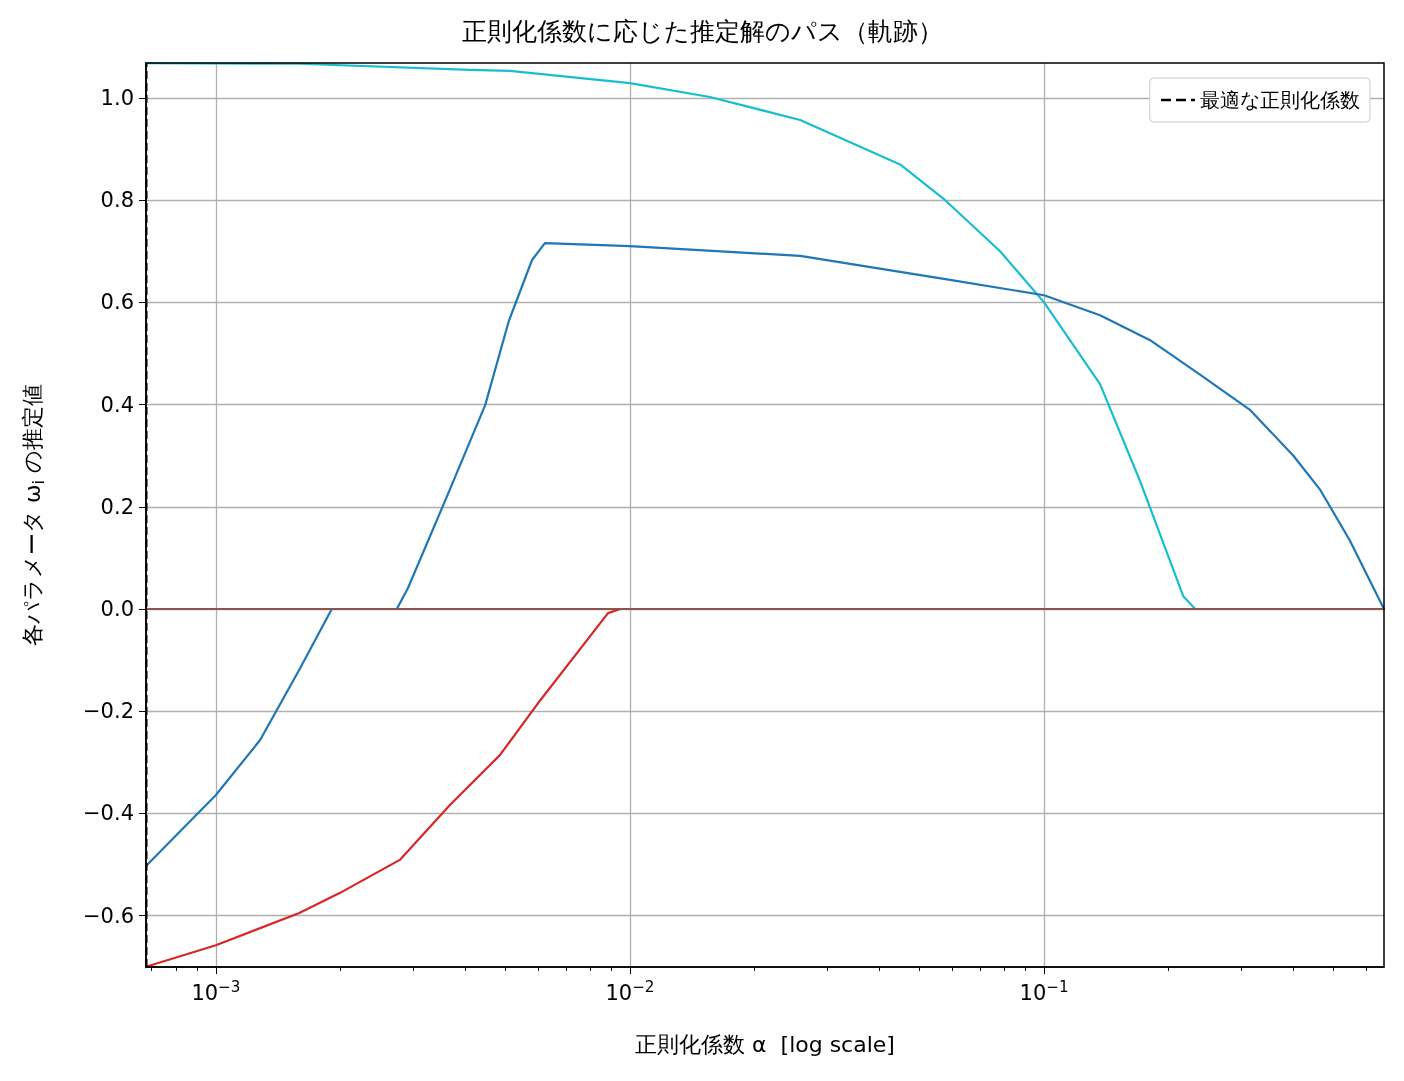  I want to click on y-tick-label: −0.2, so click(108, 711).